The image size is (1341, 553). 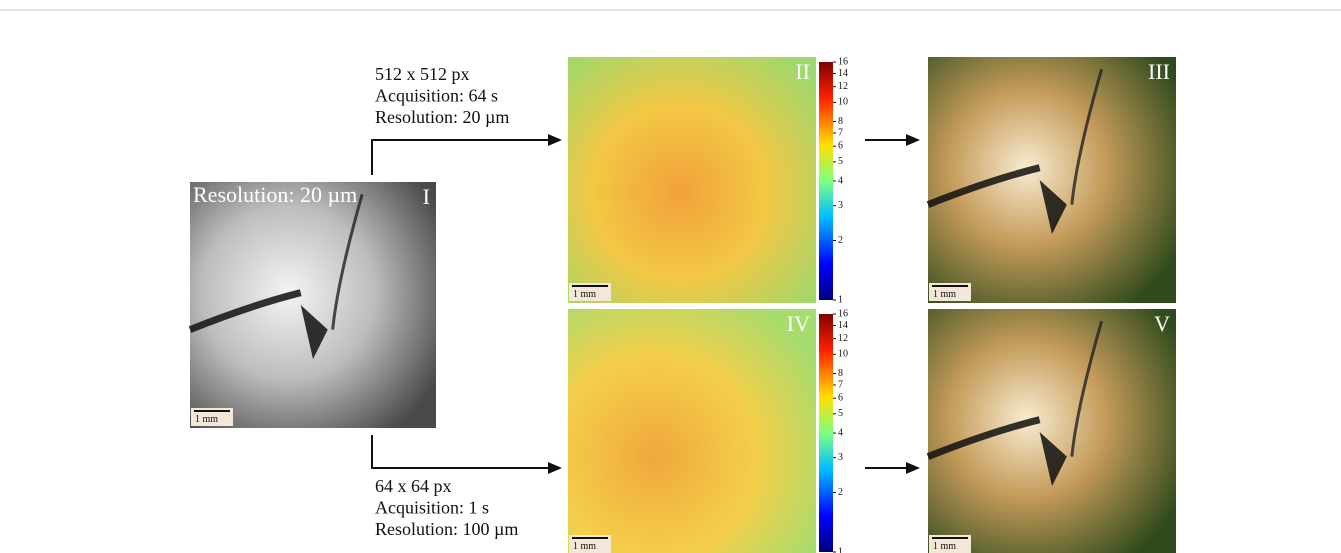 I want to click on panel-label: V, so click(x=1162, y=323).